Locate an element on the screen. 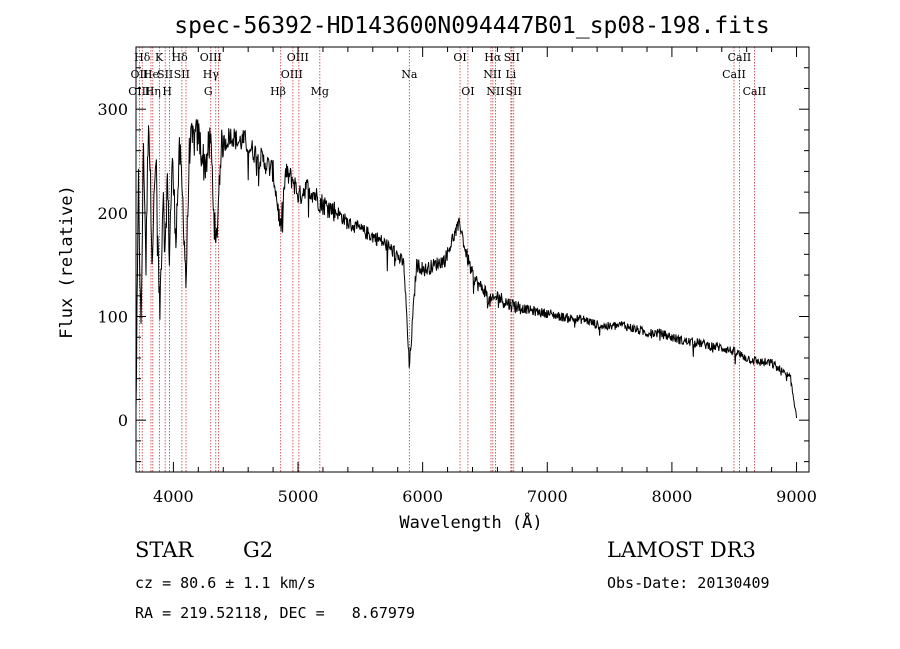 Image resolution: width=900 pixels, height=649 pixels. y-tick-label: 200 is located at coordinates (112, 213).